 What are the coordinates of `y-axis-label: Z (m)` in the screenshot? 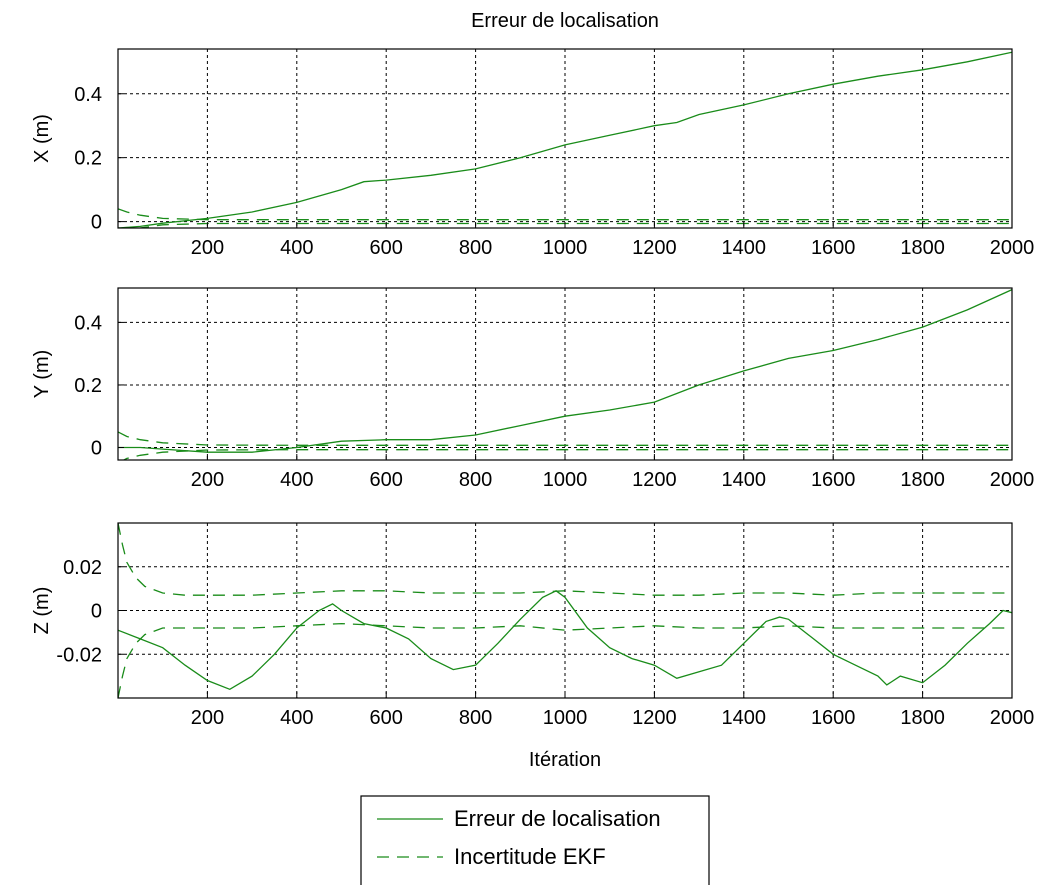 It's located at (42, 611).